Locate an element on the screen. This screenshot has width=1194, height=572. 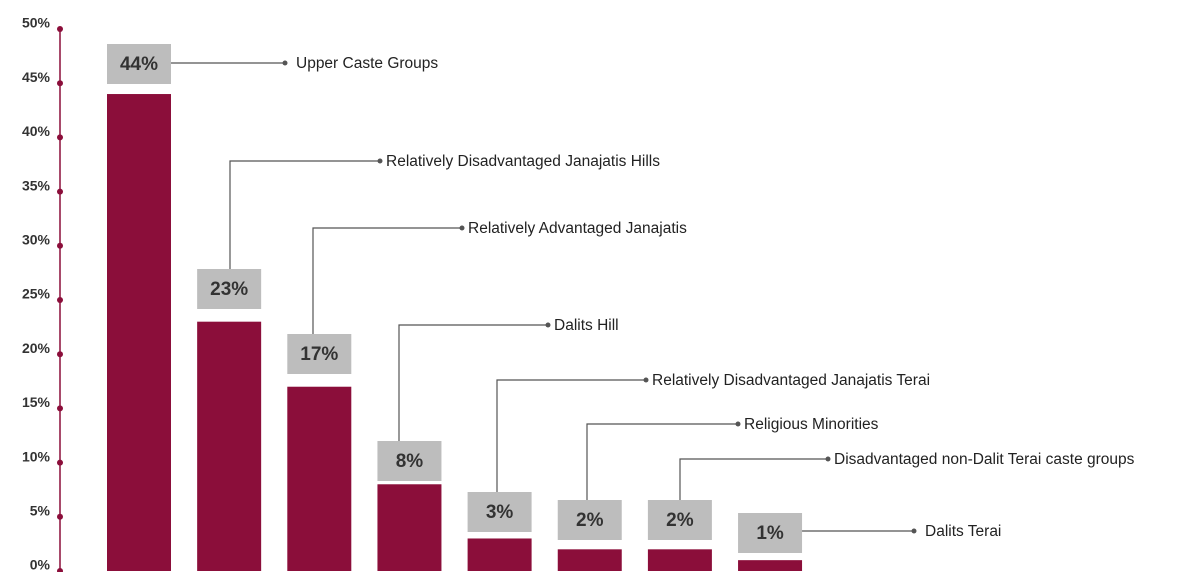
y-tick-label: 5% is located at coordinates (40, 511).